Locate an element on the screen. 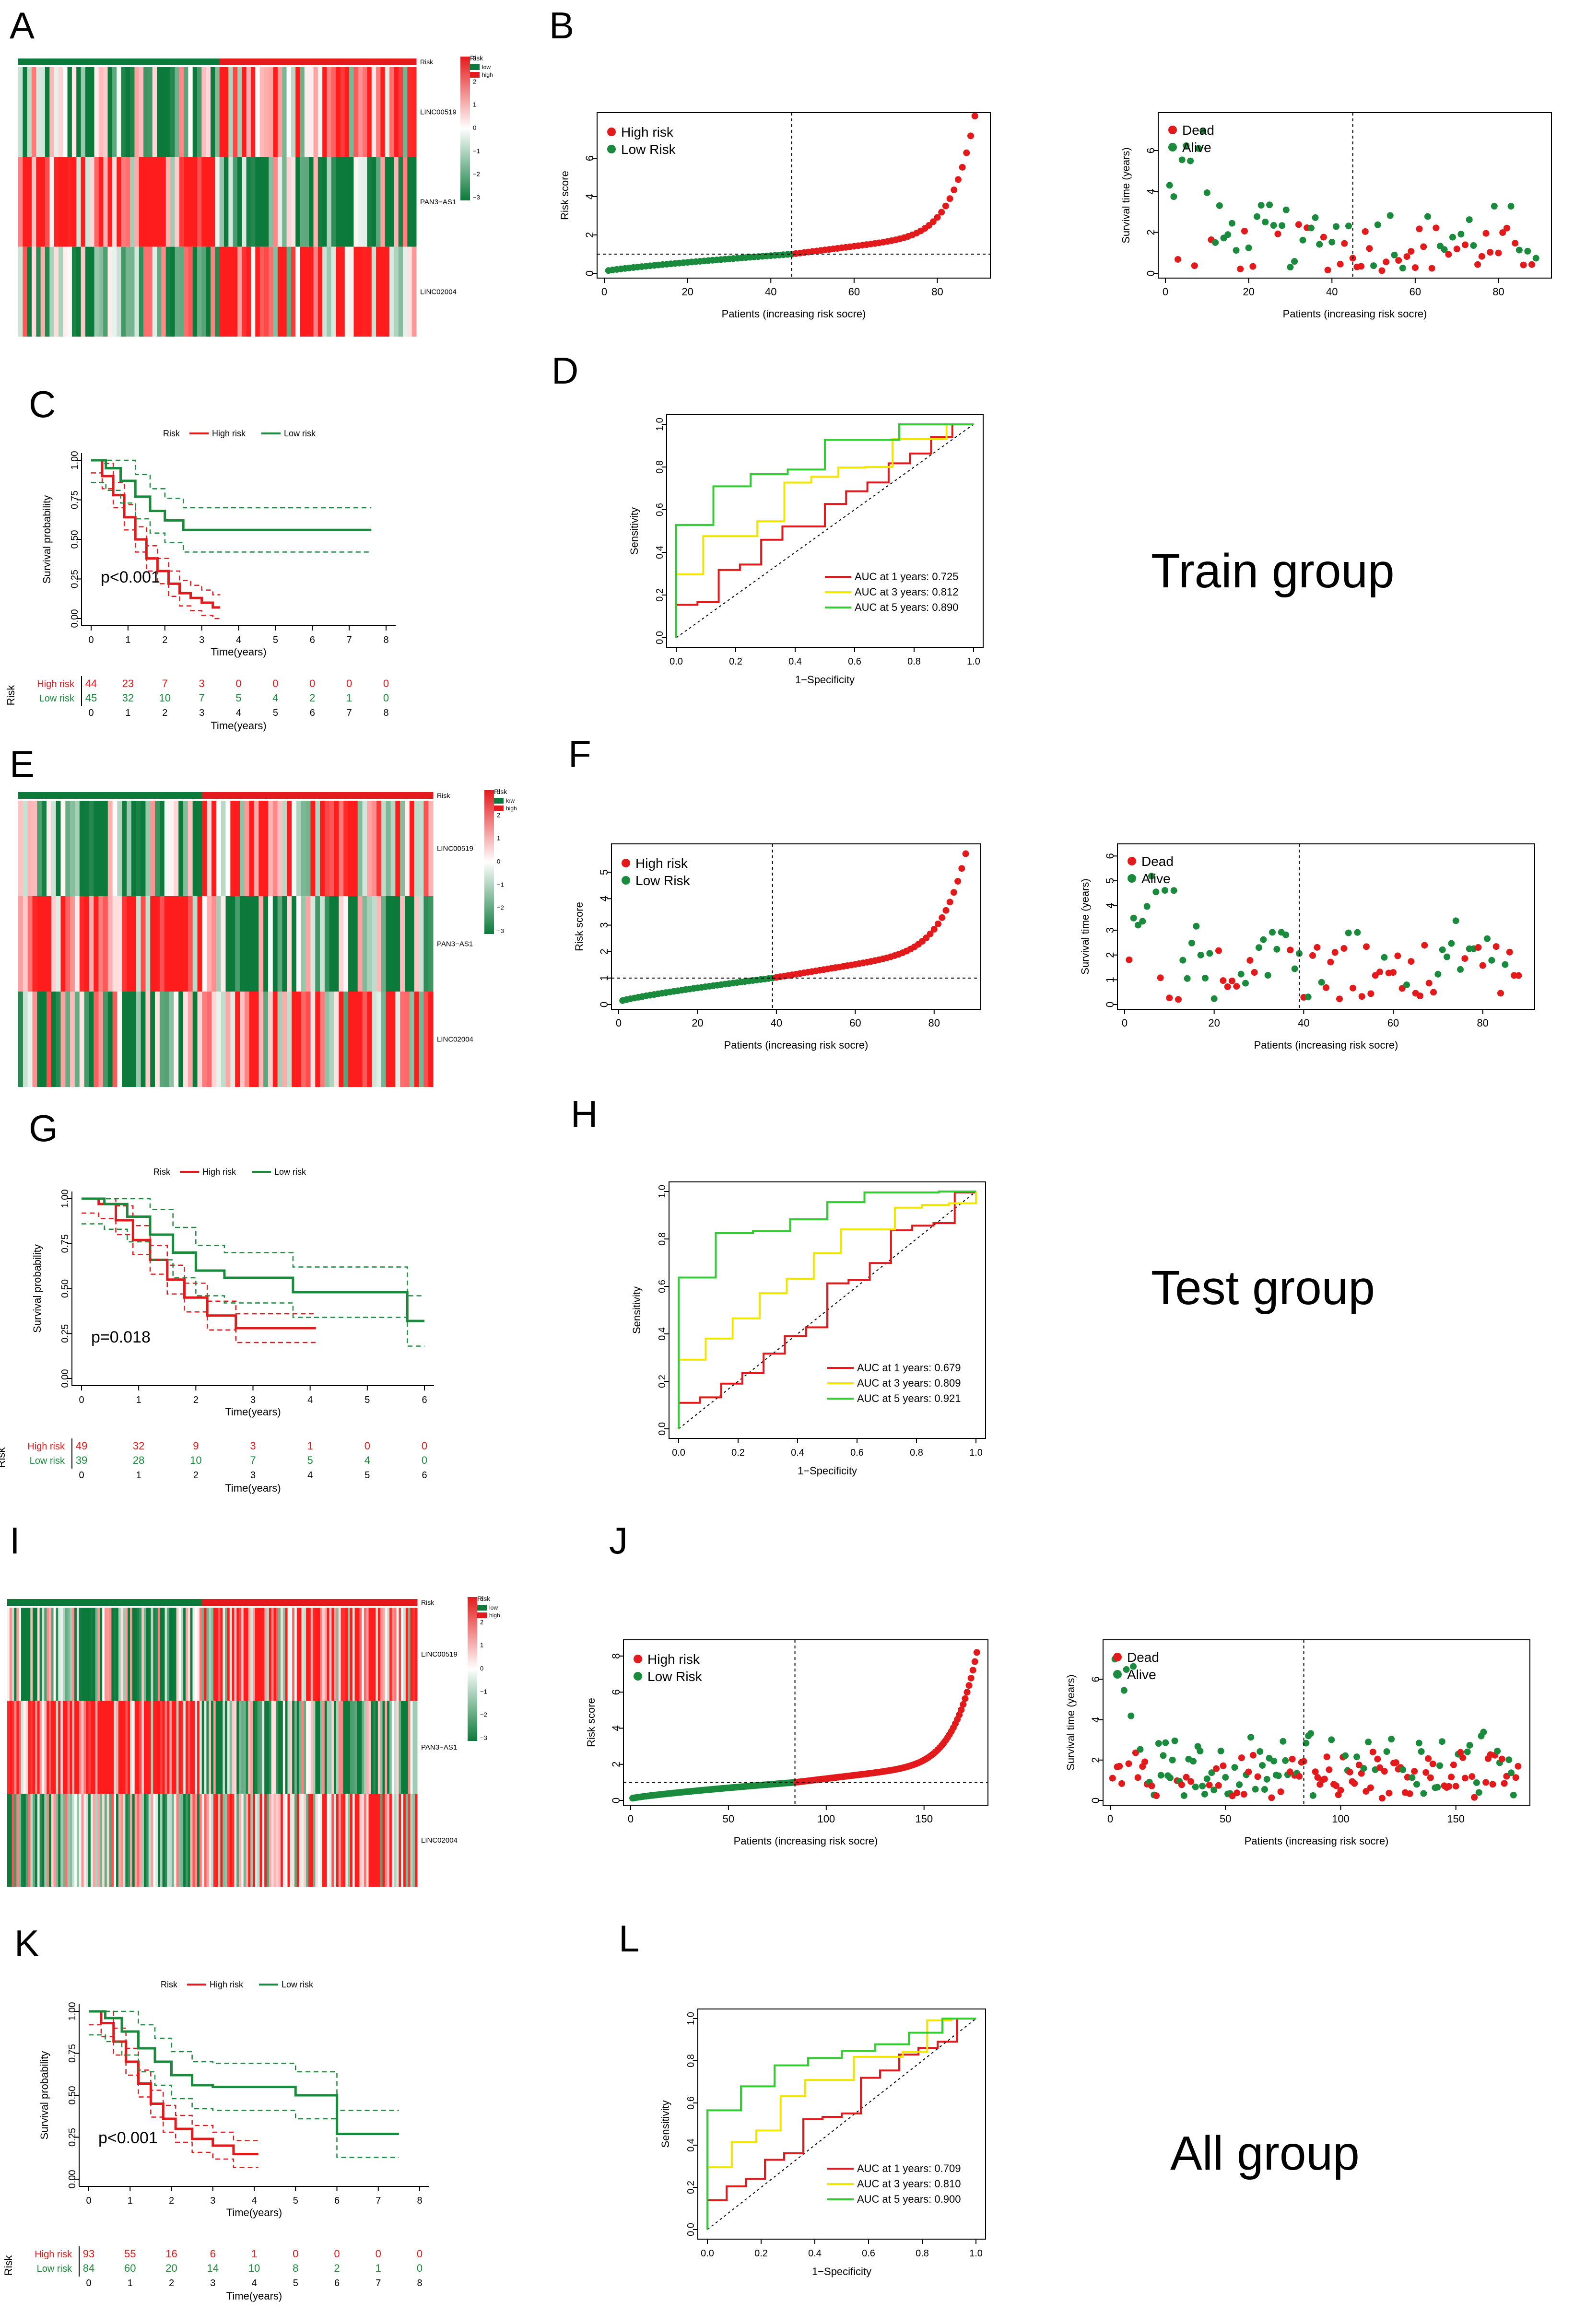  roc-curve-3y is located at coordinates (824, 530).